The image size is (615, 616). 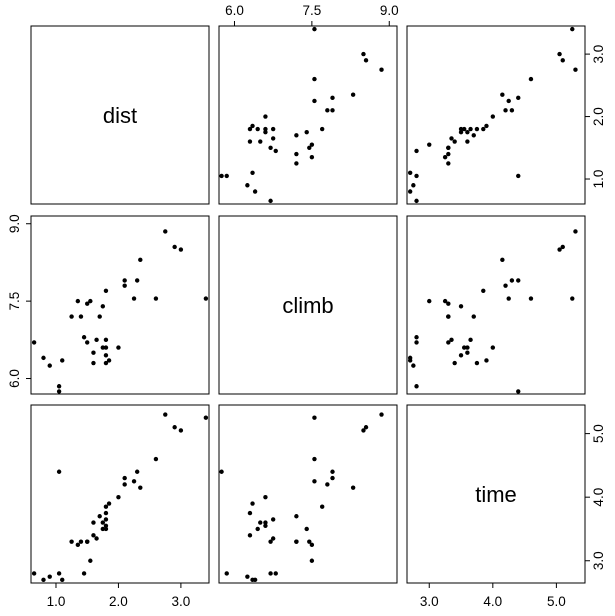 What do you see at coordinates (14, 223) in the screenshot?
I see `tick-label: 9.0` at bounding box center [14, 223].